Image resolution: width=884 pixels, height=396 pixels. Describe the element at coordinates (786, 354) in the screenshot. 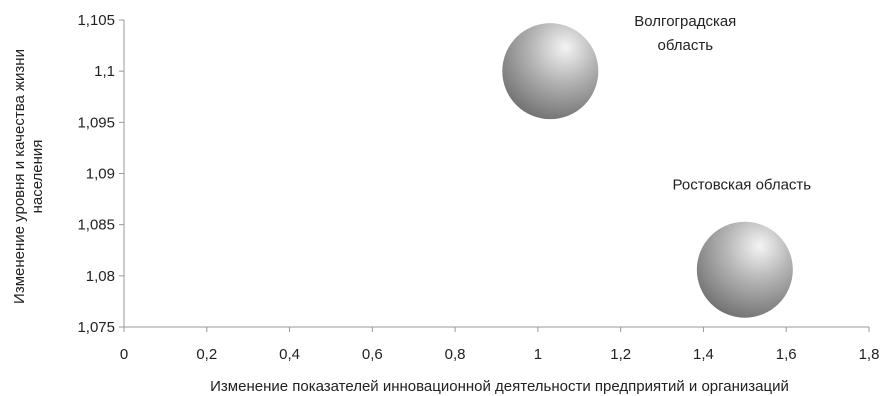

I see `x-tick-label: 1,6` at that location.